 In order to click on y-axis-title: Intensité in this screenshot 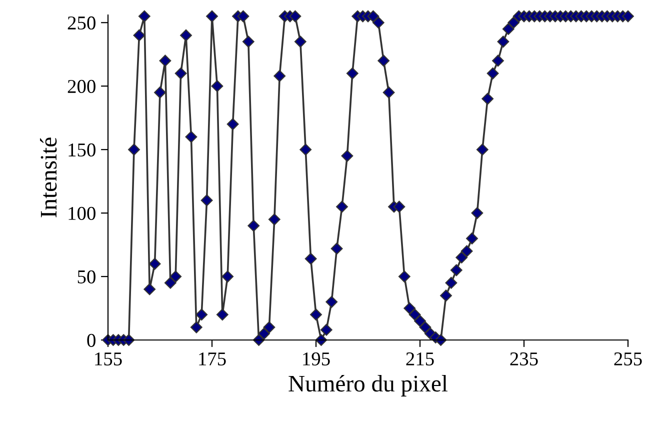, I will do `click(48, 178)`.